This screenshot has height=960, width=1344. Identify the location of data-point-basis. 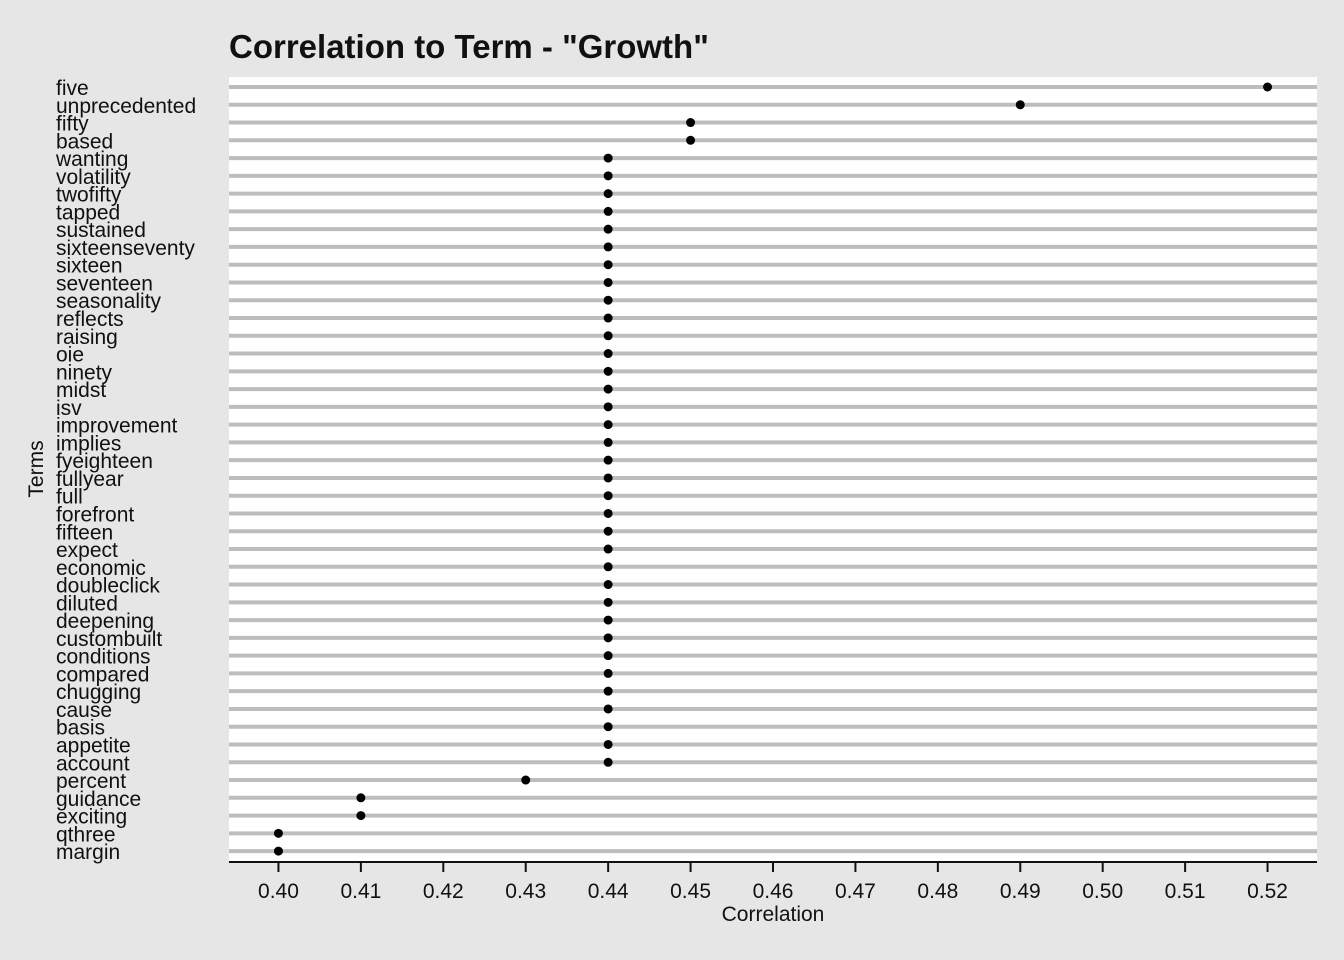
(608, 727).